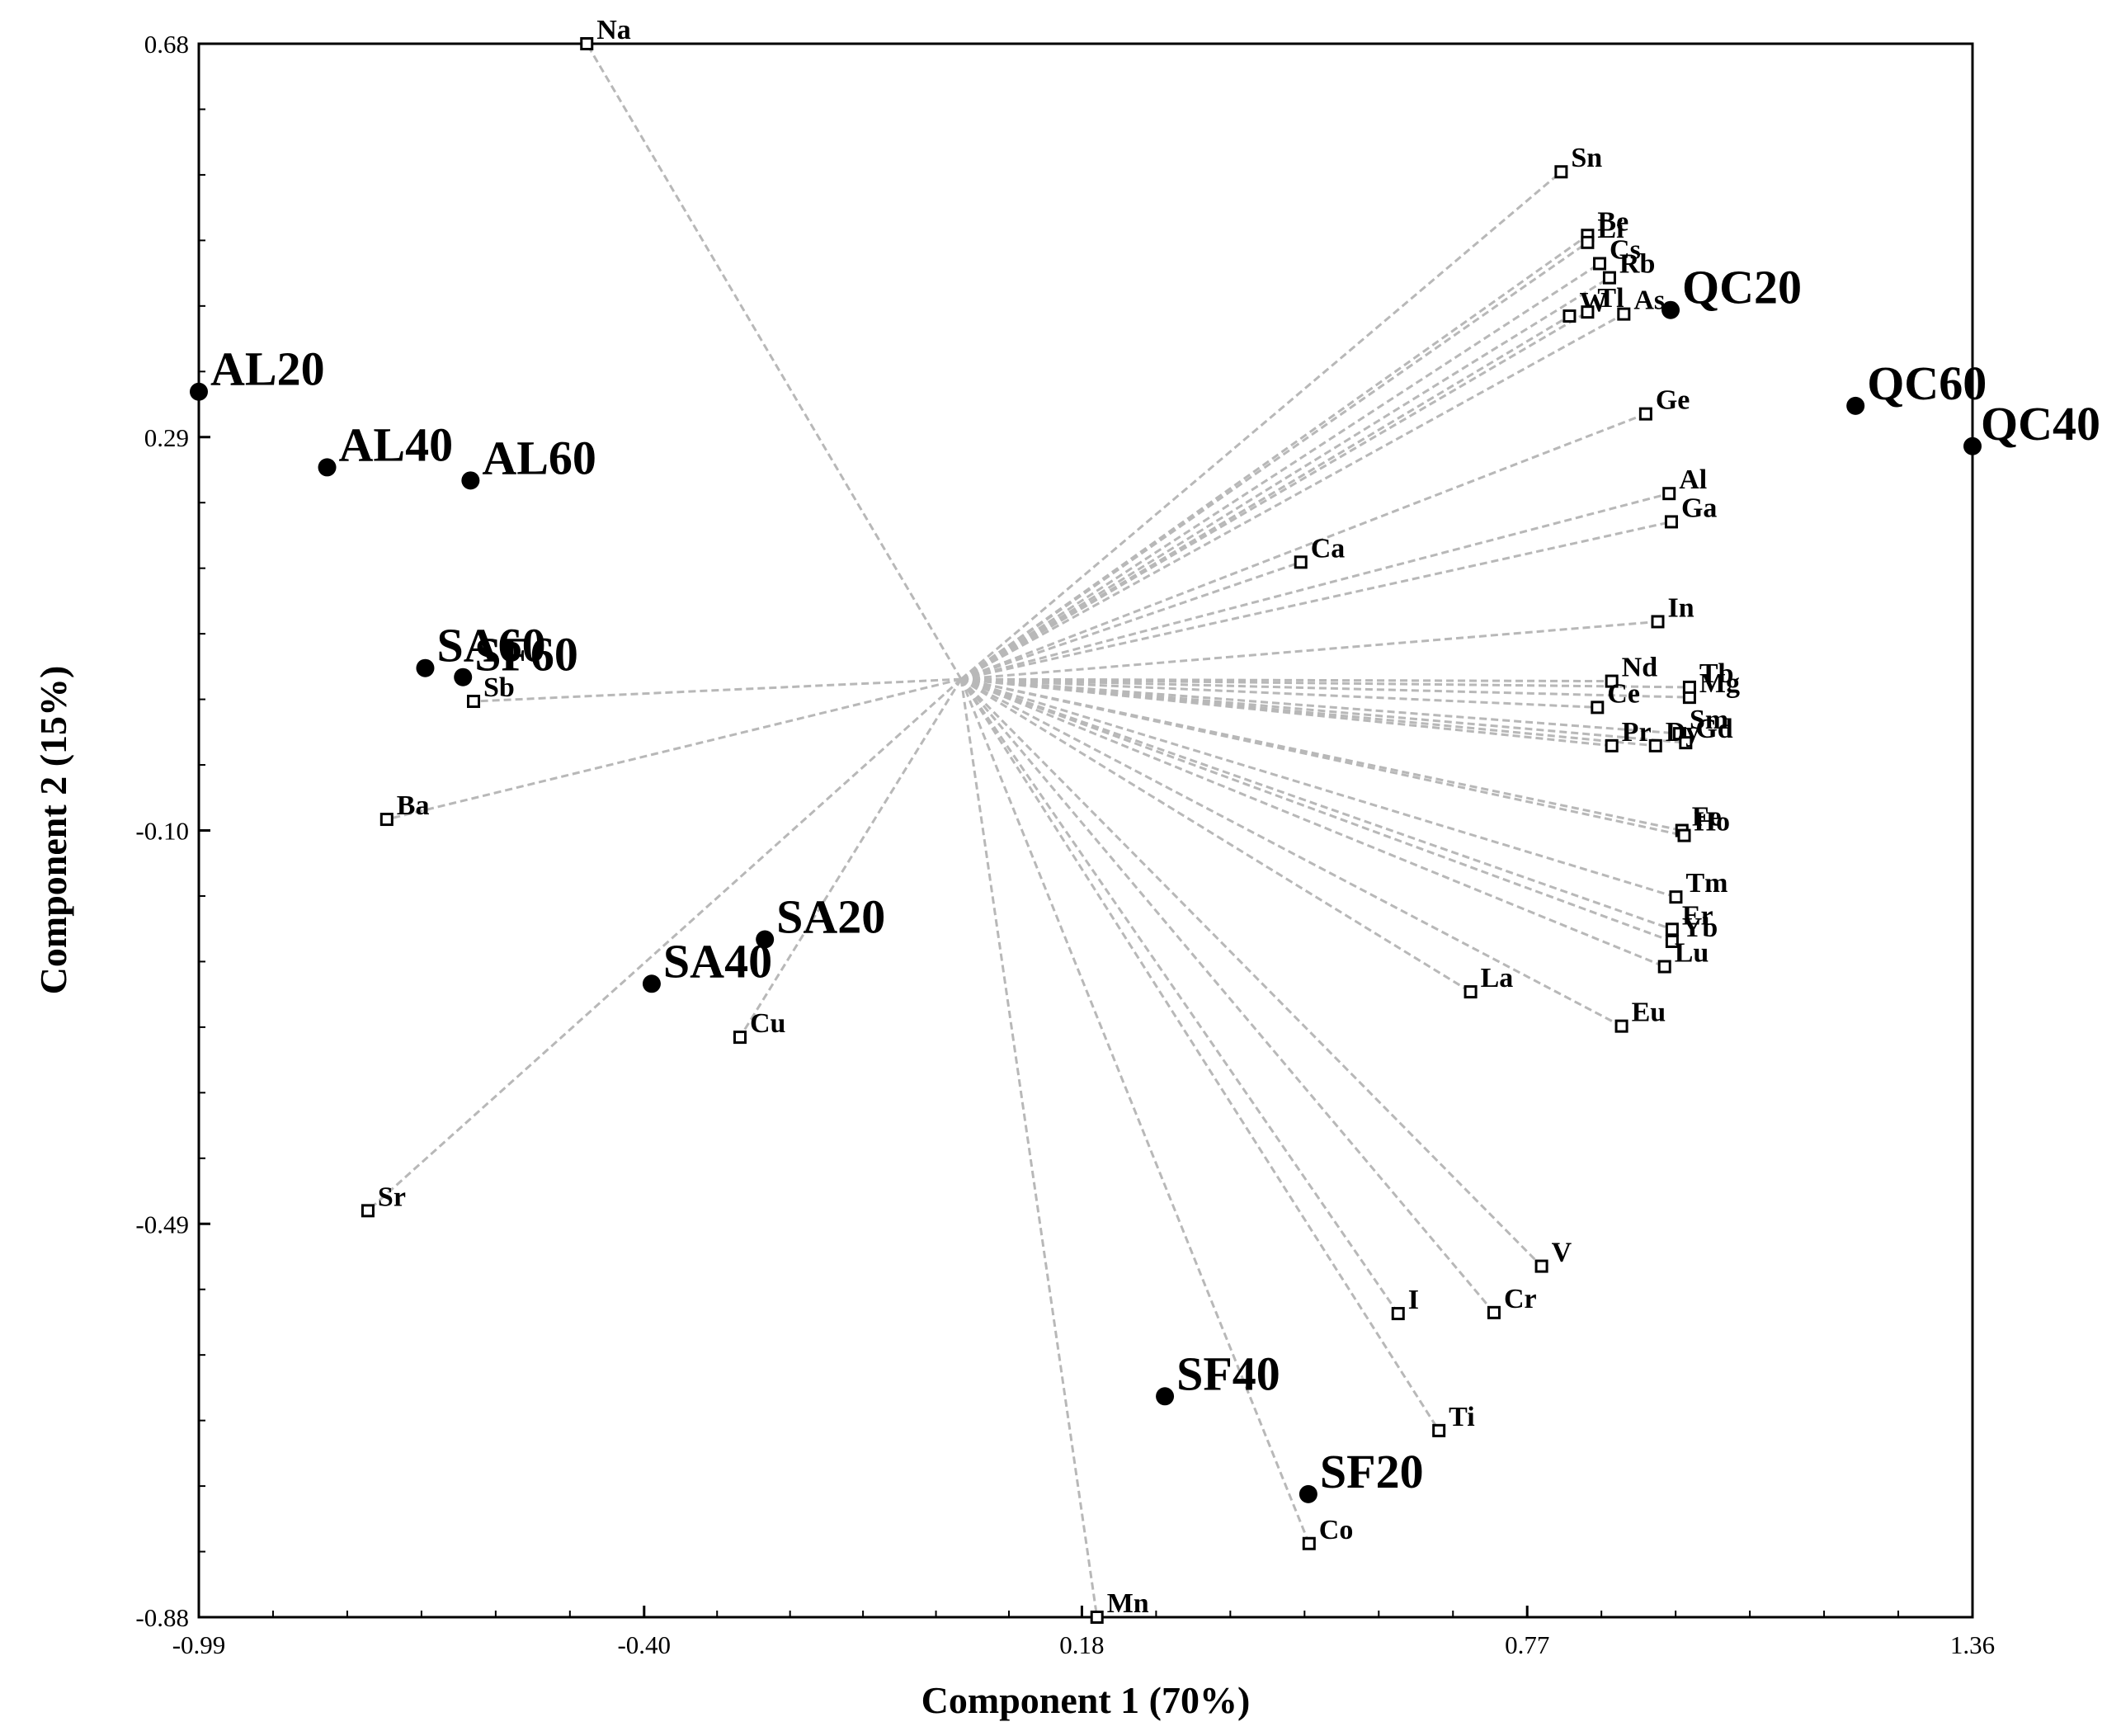 The image size is (2121, 1736). What do you see at coordinates (1672, 929) in the screenshot?
I see `variable-marker-er` at bounding box center [1672, 929].